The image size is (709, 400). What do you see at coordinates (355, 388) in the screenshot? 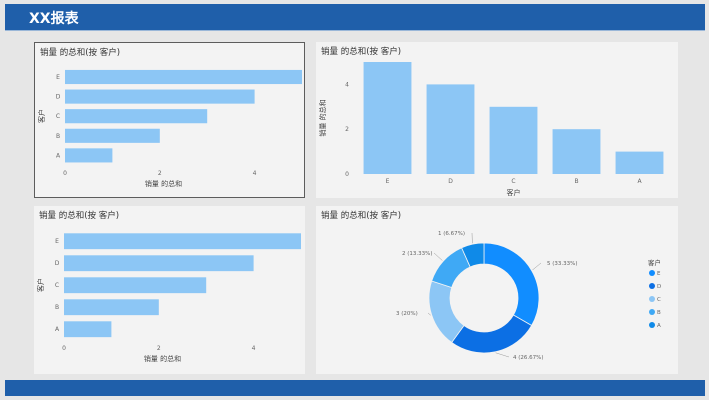
I see `report-footer` at bounding box center [355, 388].